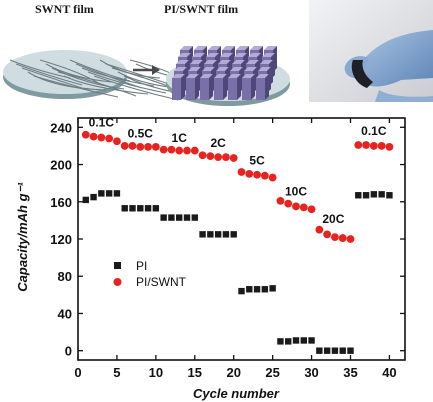  I want to click on x-tick-label: 30, so click(311, 372).